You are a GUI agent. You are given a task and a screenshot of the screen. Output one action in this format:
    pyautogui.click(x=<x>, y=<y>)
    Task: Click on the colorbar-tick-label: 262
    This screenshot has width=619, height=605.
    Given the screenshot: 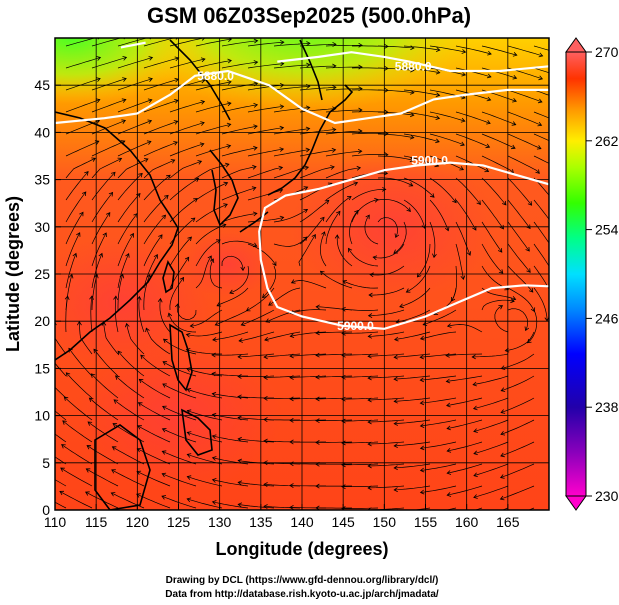 What is the action you would take?
    pyautogui.click(x=607, y=141)
    